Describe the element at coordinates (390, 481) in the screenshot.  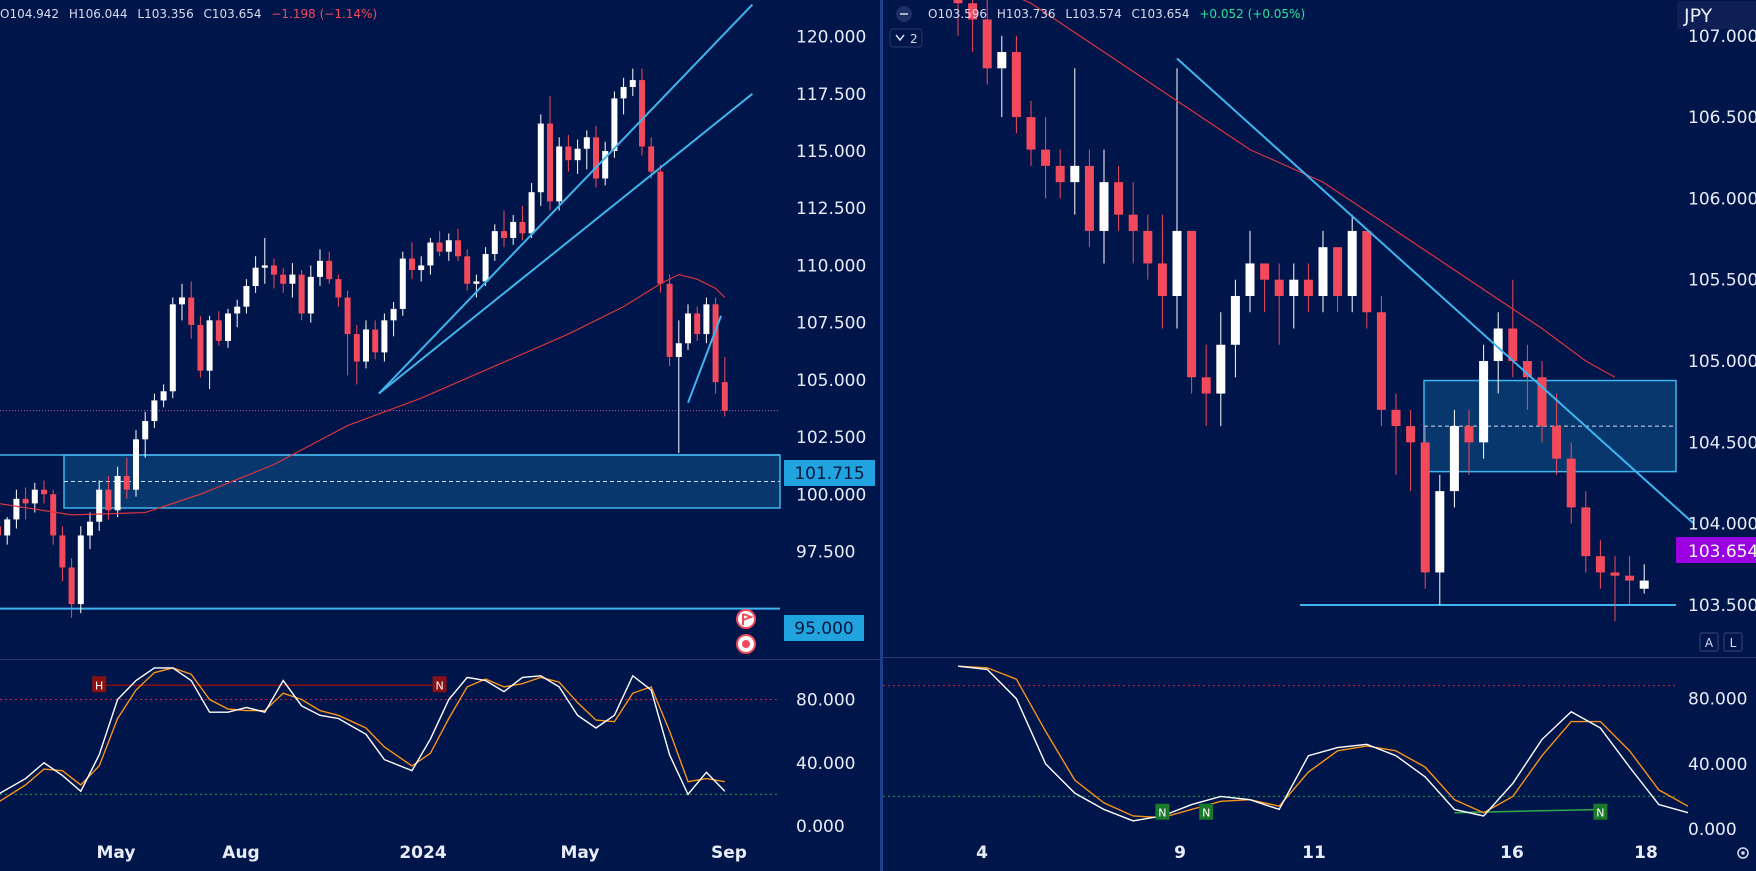
I see `left-demand-zone` at that location.